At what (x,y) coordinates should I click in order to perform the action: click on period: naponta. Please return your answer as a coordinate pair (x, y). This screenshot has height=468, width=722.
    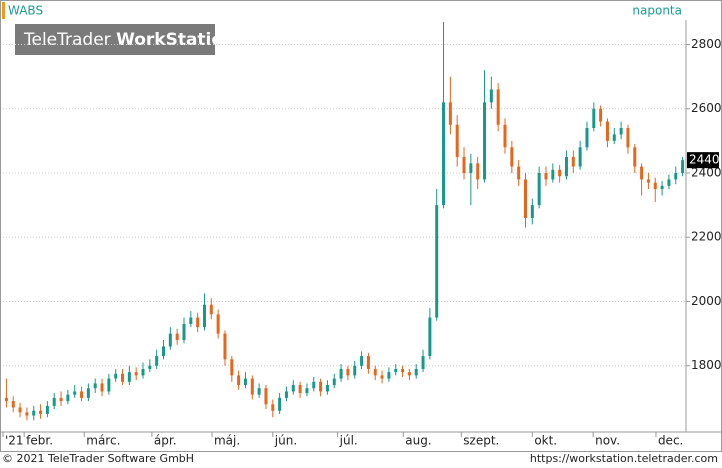
    Looking at the image, I should click on (657, 11).